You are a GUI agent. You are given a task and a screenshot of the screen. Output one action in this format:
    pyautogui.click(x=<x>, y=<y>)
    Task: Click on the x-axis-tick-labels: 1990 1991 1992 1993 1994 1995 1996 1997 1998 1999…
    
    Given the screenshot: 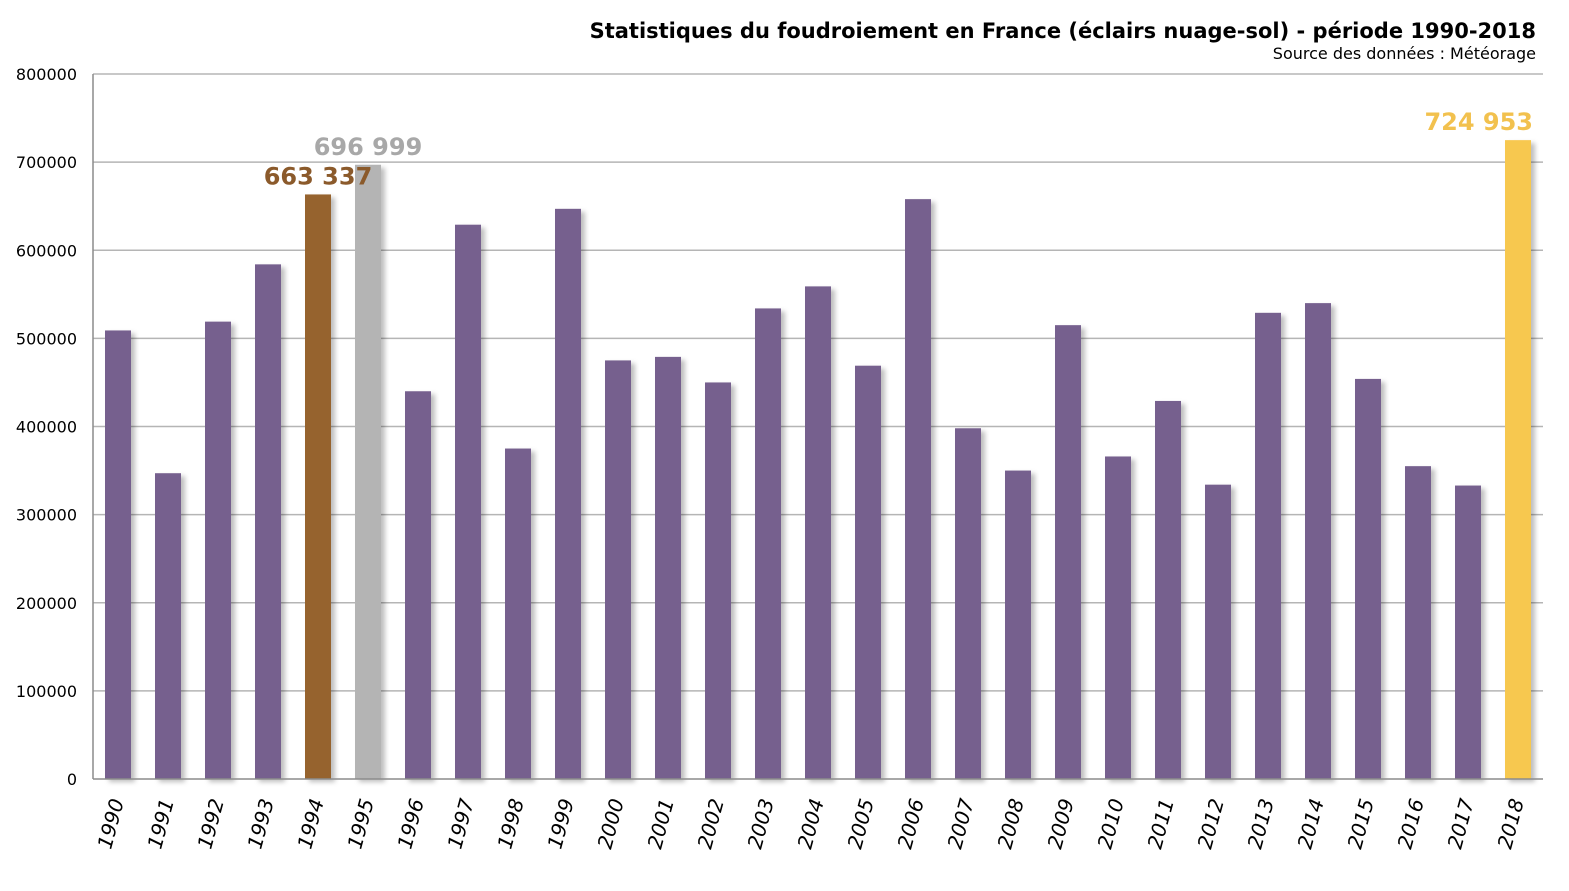 What is the action you would take?
    pyautogui.click(x=810, y=824)
    